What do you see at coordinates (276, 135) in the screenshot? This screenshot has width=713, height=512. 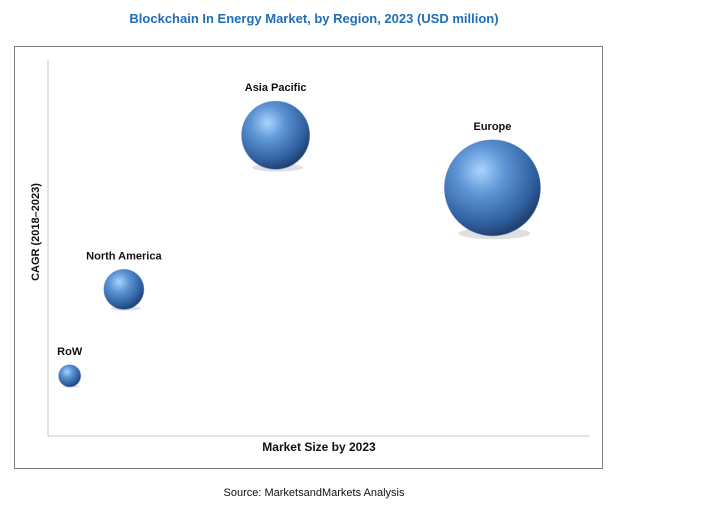 I see `bubble-asia-pacific` at bounding box center [276, 135].